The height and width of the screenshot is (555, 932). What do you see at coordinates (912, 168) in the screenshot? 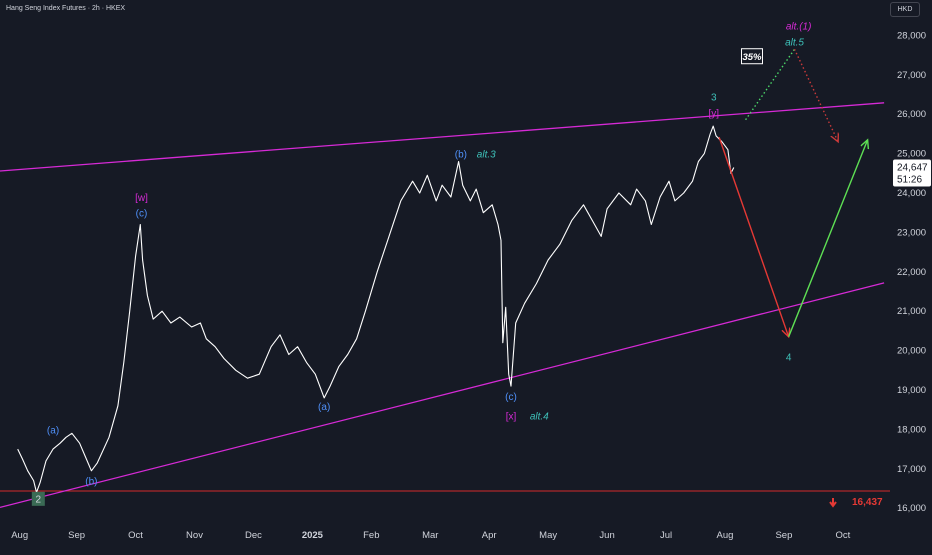
I see `last-price-value: 24,647` at bounding box center [912, 168].